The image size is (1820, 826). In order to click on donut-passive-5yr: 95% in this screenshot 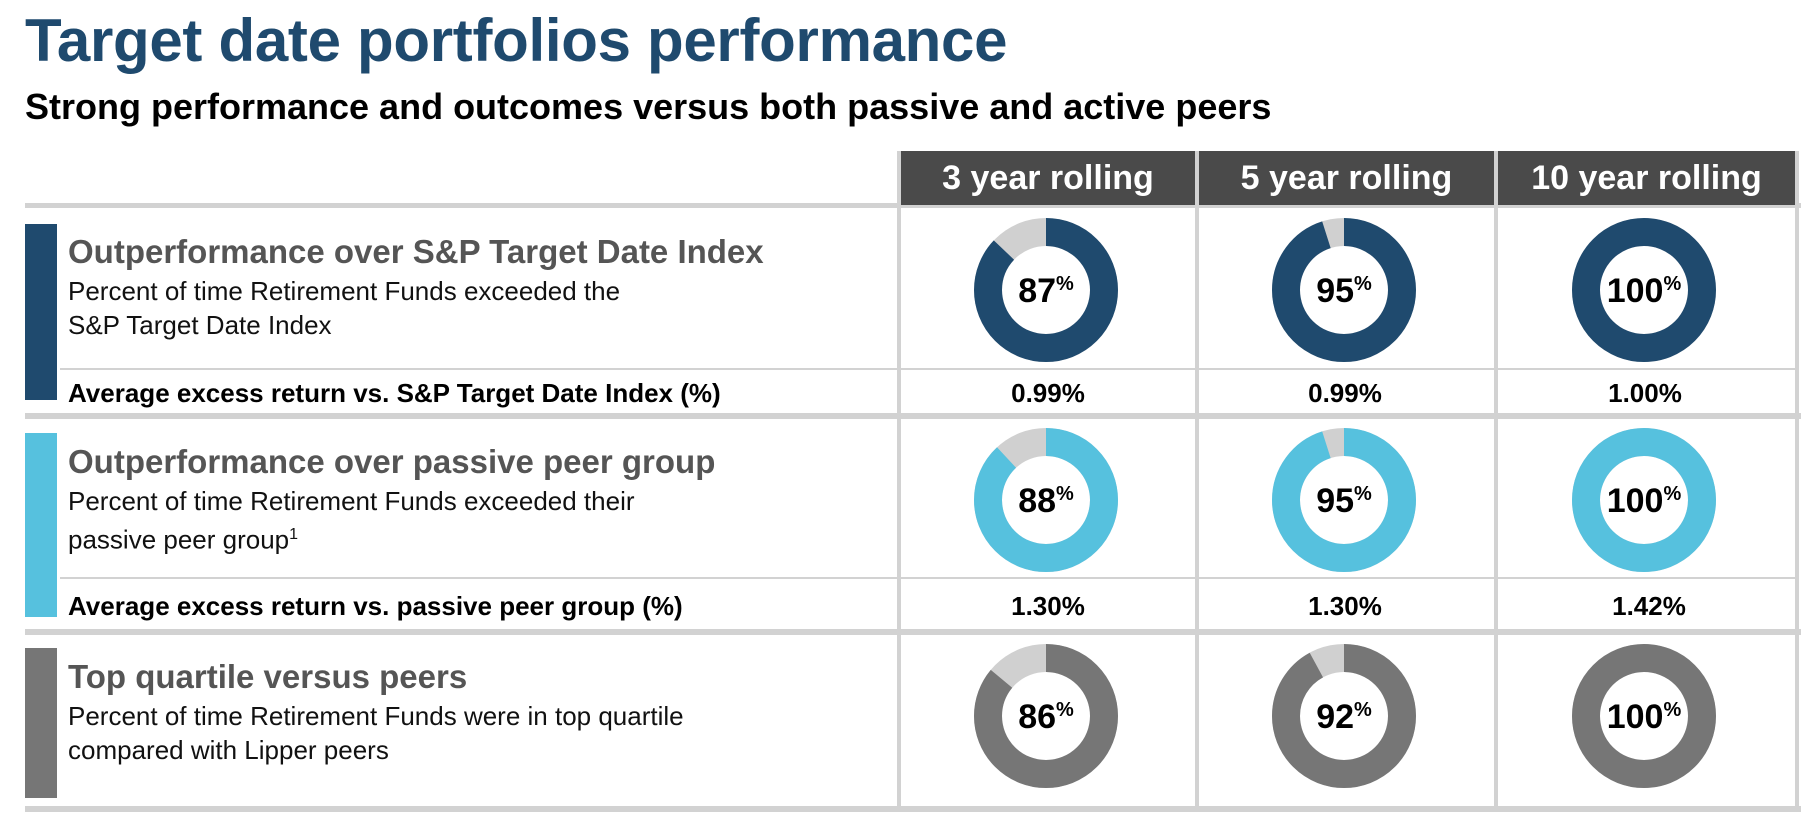, I will do `click(1344, 500)`.